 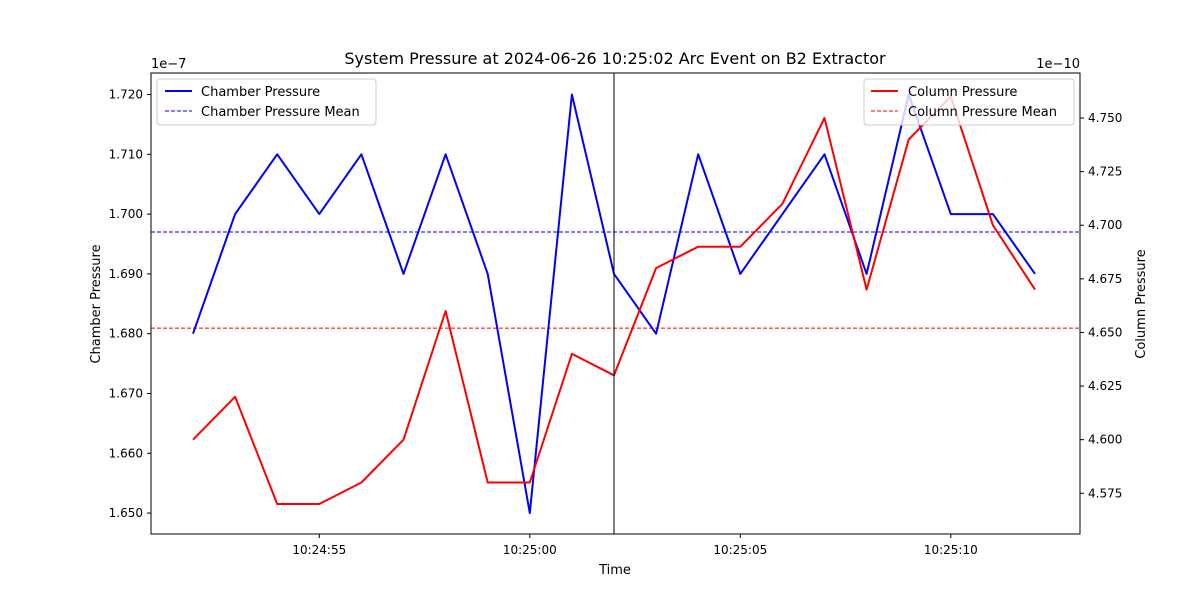 I want to click on legend-chamber-pressure-mean-label: Chamber Pressure Mean, so click(x=280, y=112).